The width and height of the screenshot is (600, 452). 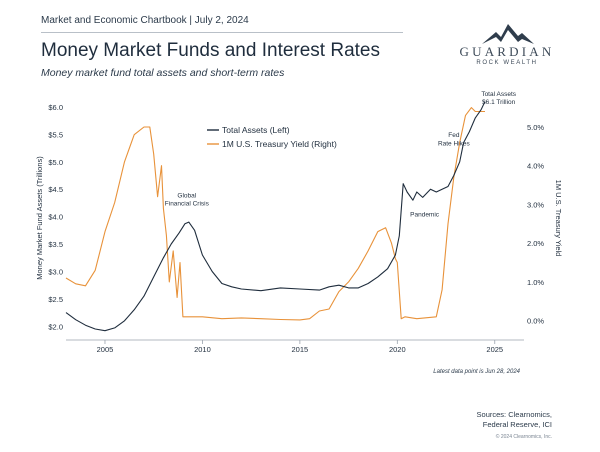 I want to click on x-tick-label-2010: 2010, so click(x=202, y=349).